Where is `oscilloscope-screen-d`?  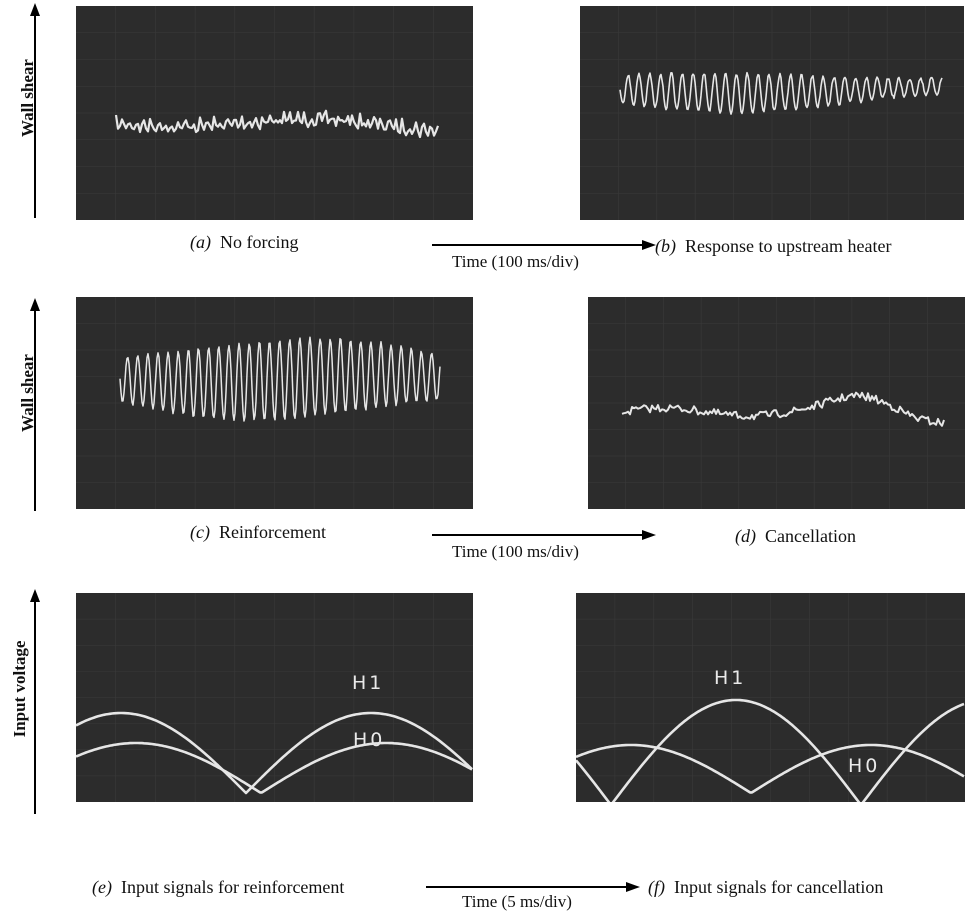 oscilloscope-screen-d is located at coordinates (776, 403).